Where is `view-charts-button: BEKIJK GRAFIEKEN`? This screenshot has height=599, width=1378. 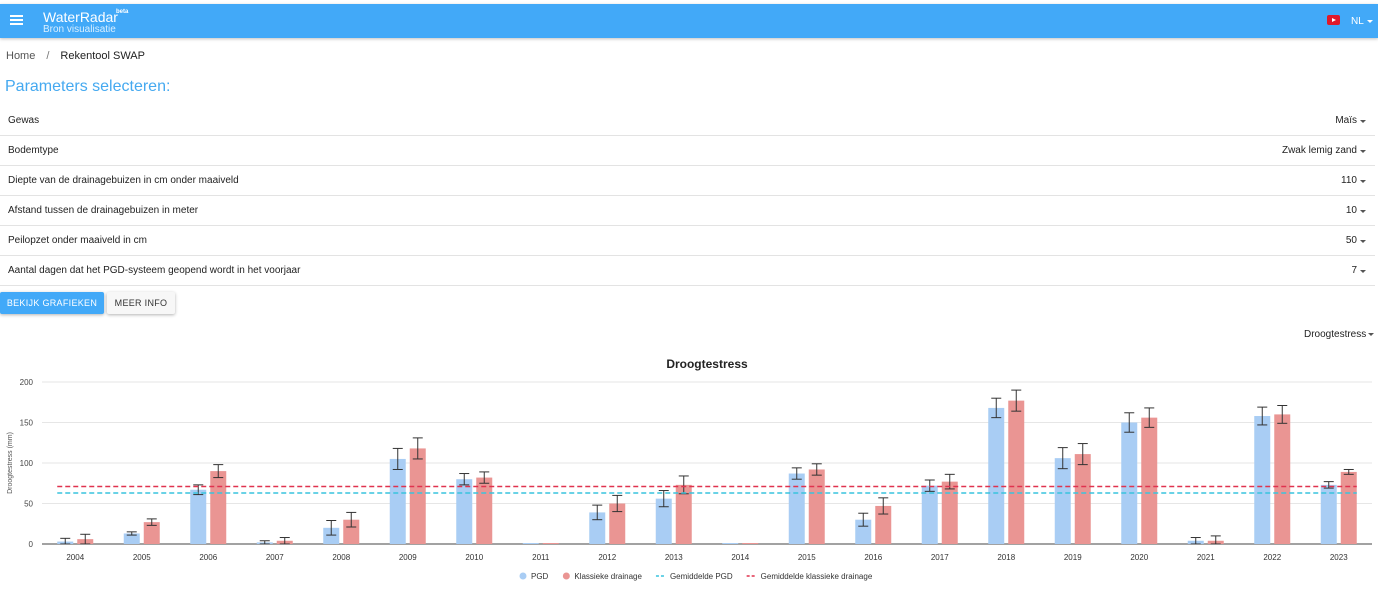
view-charts-button: BEKIJK GRAFIEKEN is located at coordinates (52, 303).